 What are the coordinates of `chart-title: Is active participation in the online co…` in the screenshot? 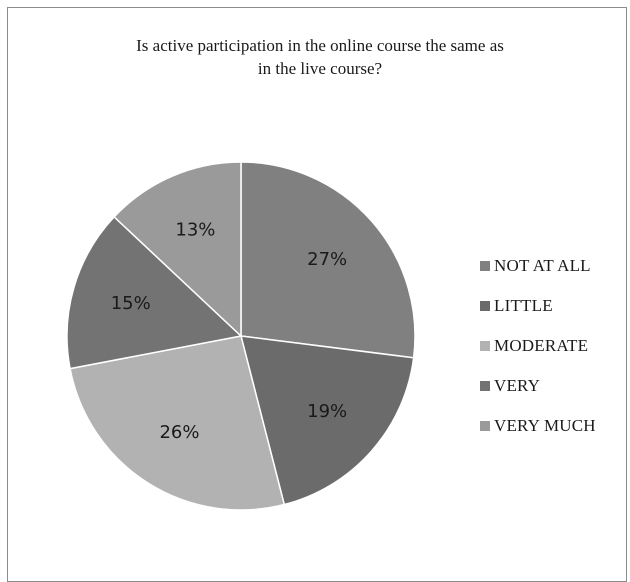 It's located at (320, 57).